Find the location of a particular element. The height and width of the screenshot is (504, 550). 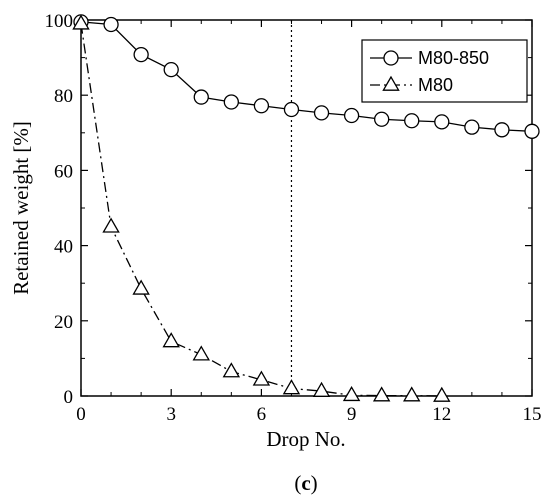

legend-circle-marker is located at coordinates (391, 58).